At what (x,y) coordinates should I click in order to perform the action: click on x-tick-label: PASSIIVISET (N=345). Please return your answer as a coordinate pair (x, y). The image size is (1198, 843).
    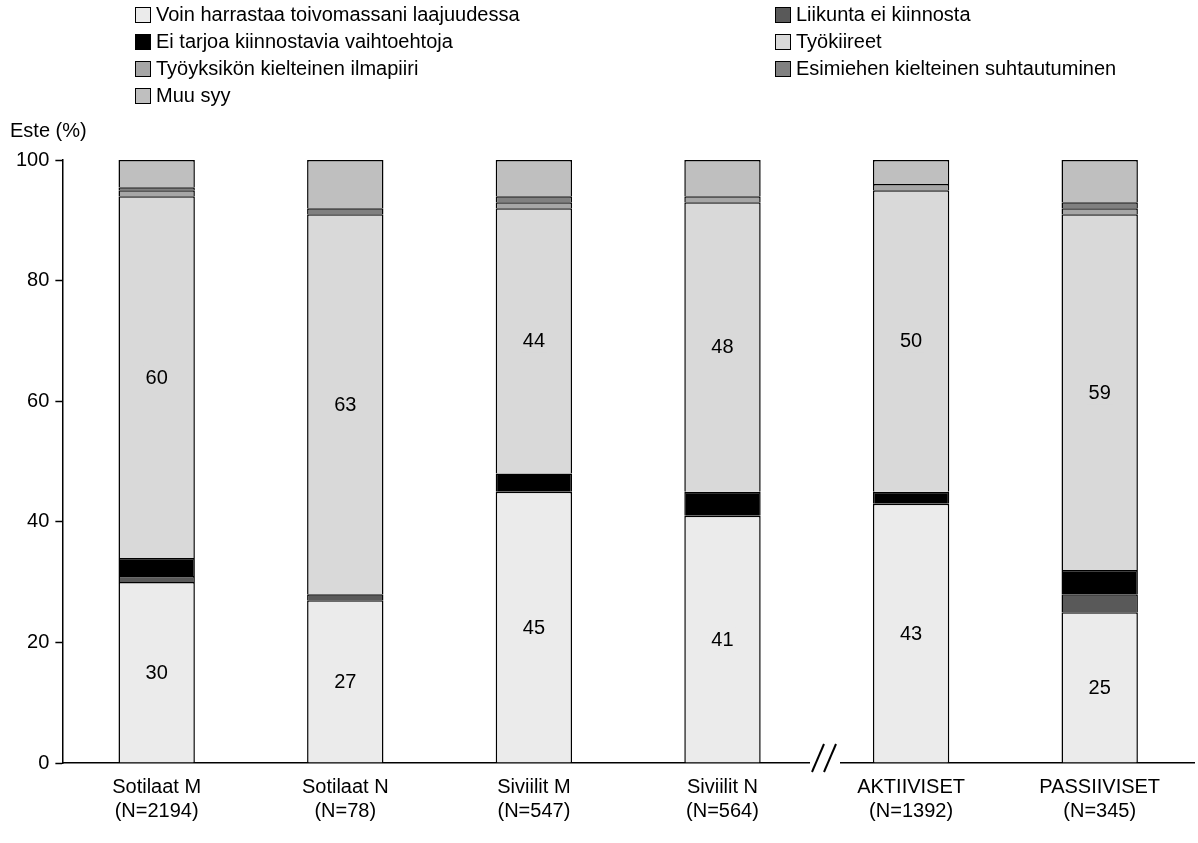
    Looking at the image, I should click on (1100, 797).